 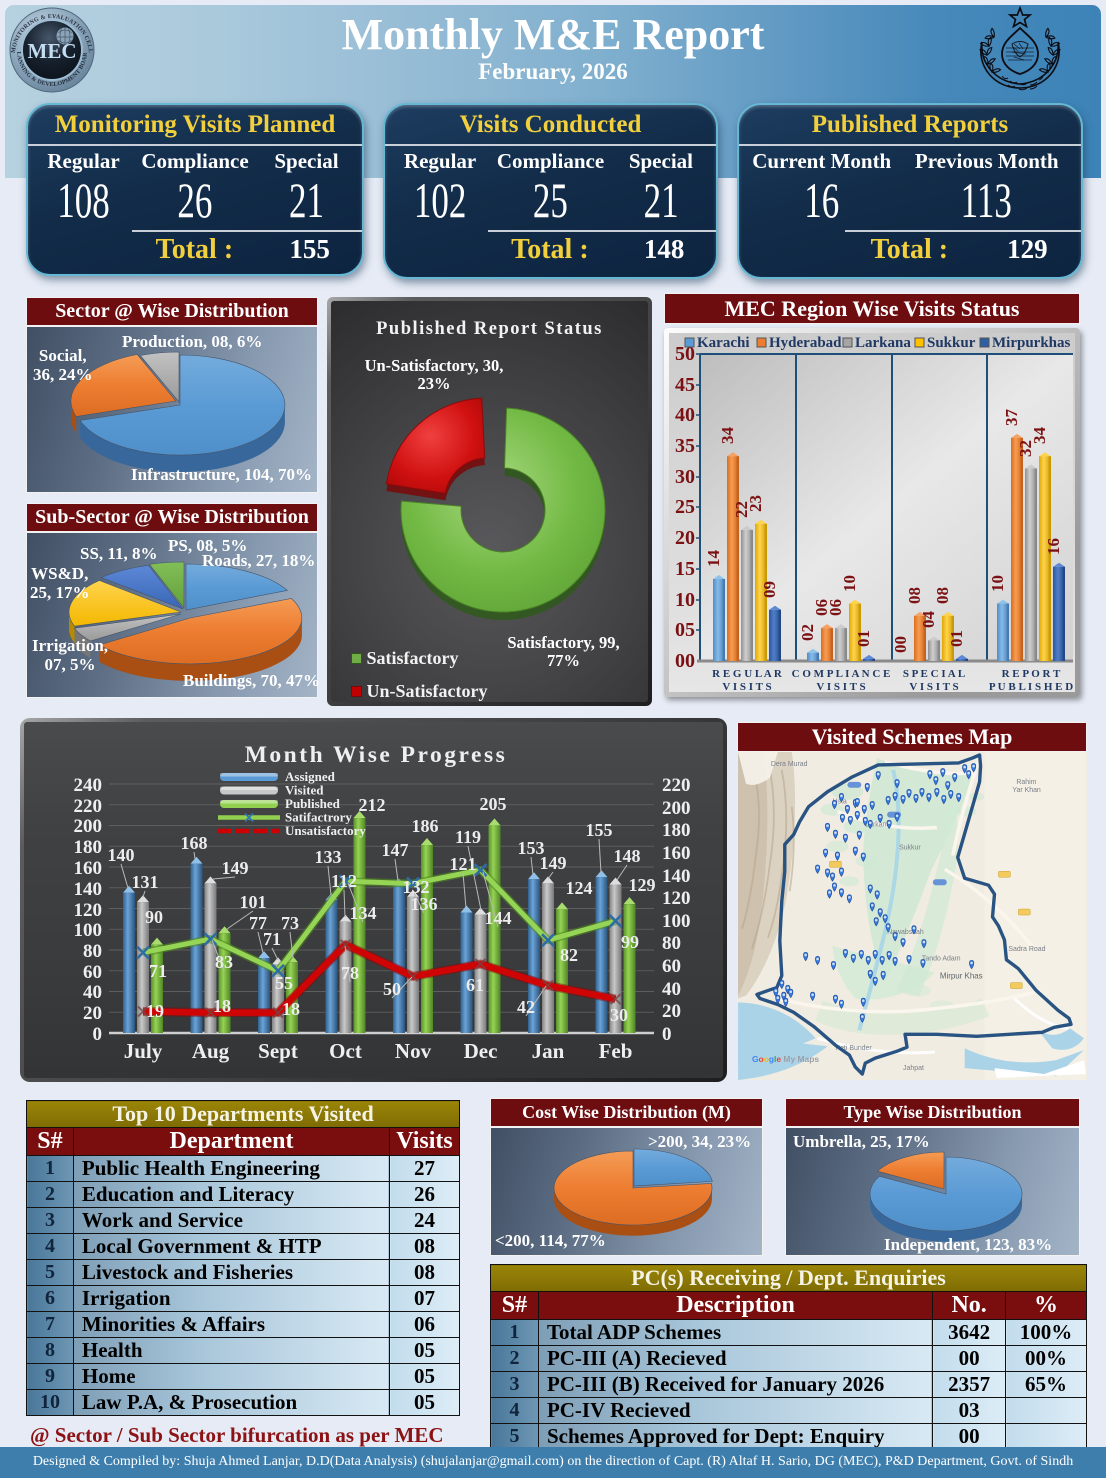 I want to click on svg-text: Dec, so click(x=481, y=1051).